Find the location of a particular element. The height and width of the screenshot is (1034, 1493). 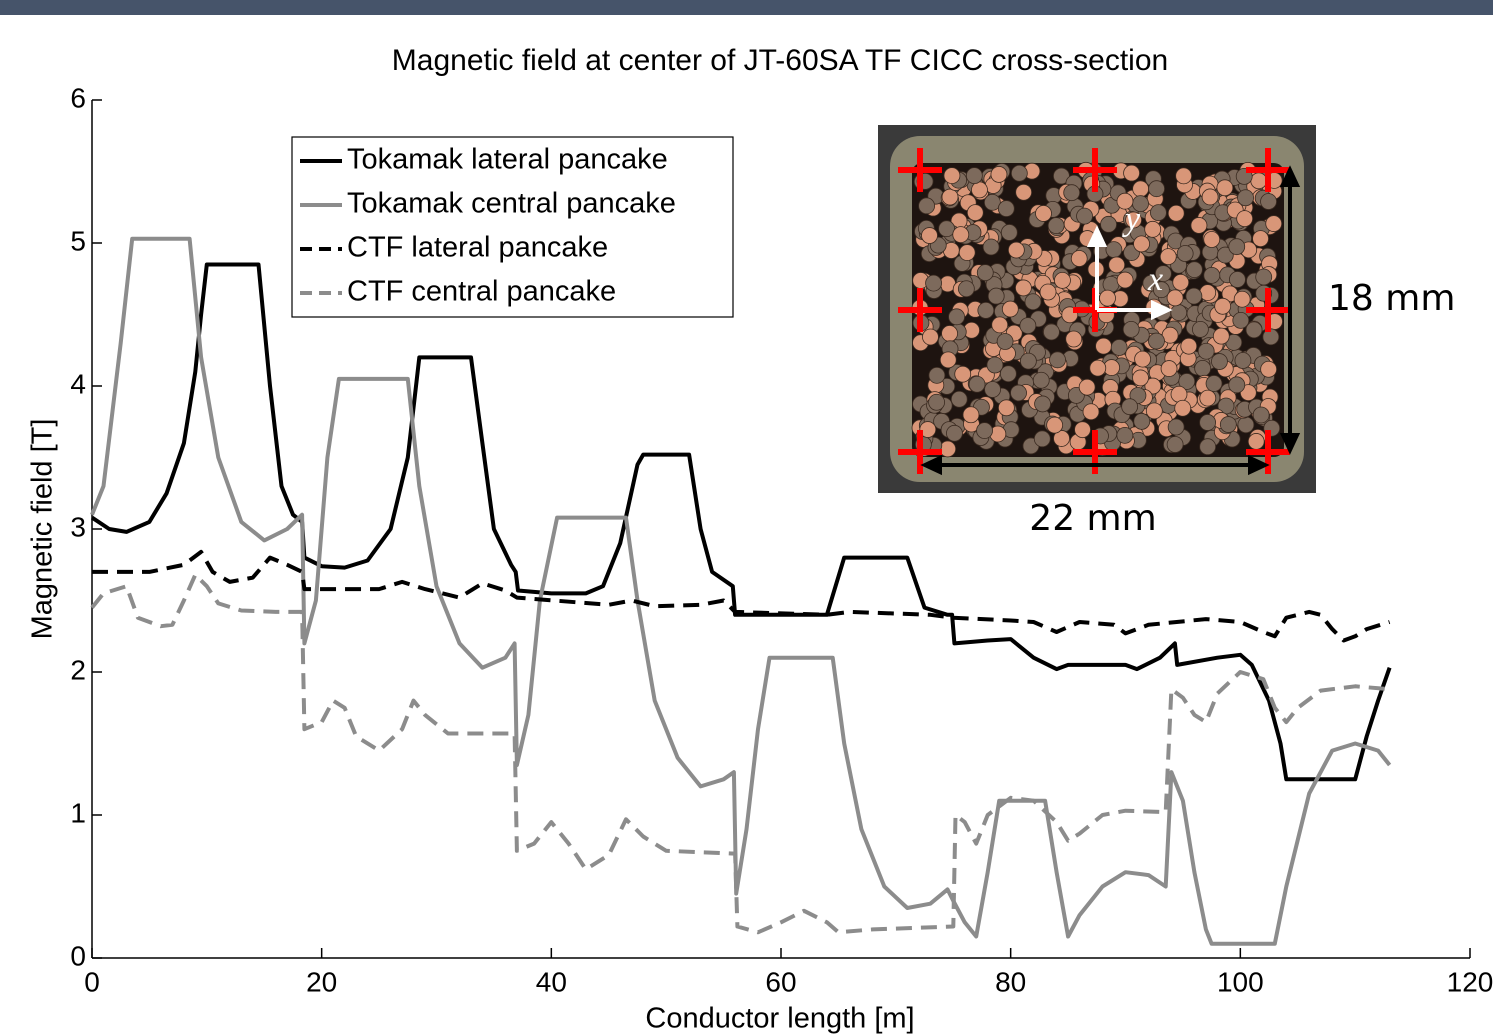

y-tick-label: 0 is located at coordinates (78, 955).